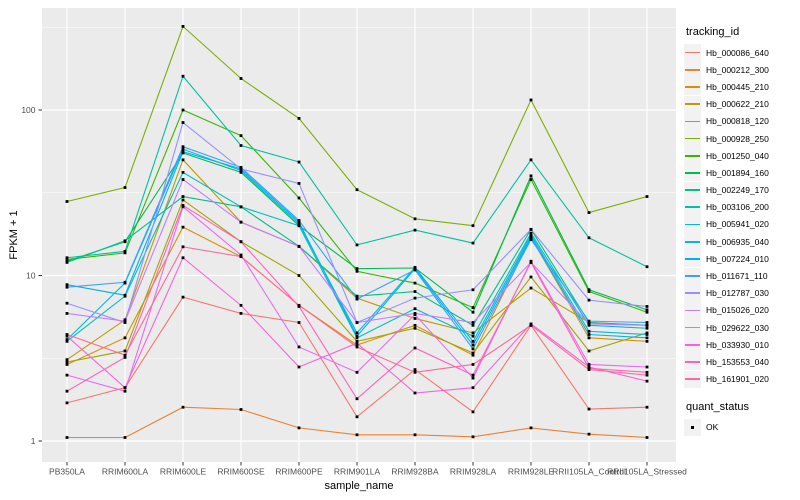 The image size is (800, 500). I want to click on legend-item: Hb_000928_250, so click(741, 139).